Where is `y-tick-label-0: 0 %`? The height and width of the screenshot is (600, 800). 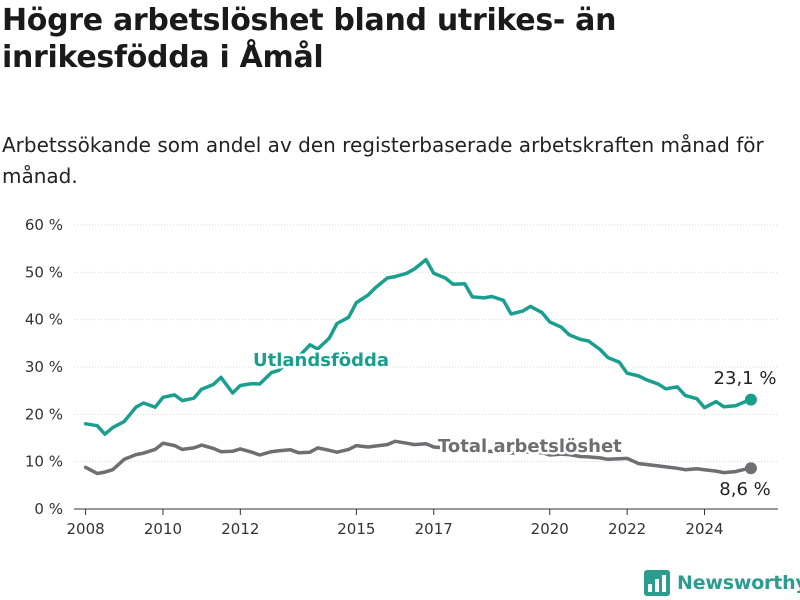
y-tick-label-0: 0 % is located at coordinates (48, 509).